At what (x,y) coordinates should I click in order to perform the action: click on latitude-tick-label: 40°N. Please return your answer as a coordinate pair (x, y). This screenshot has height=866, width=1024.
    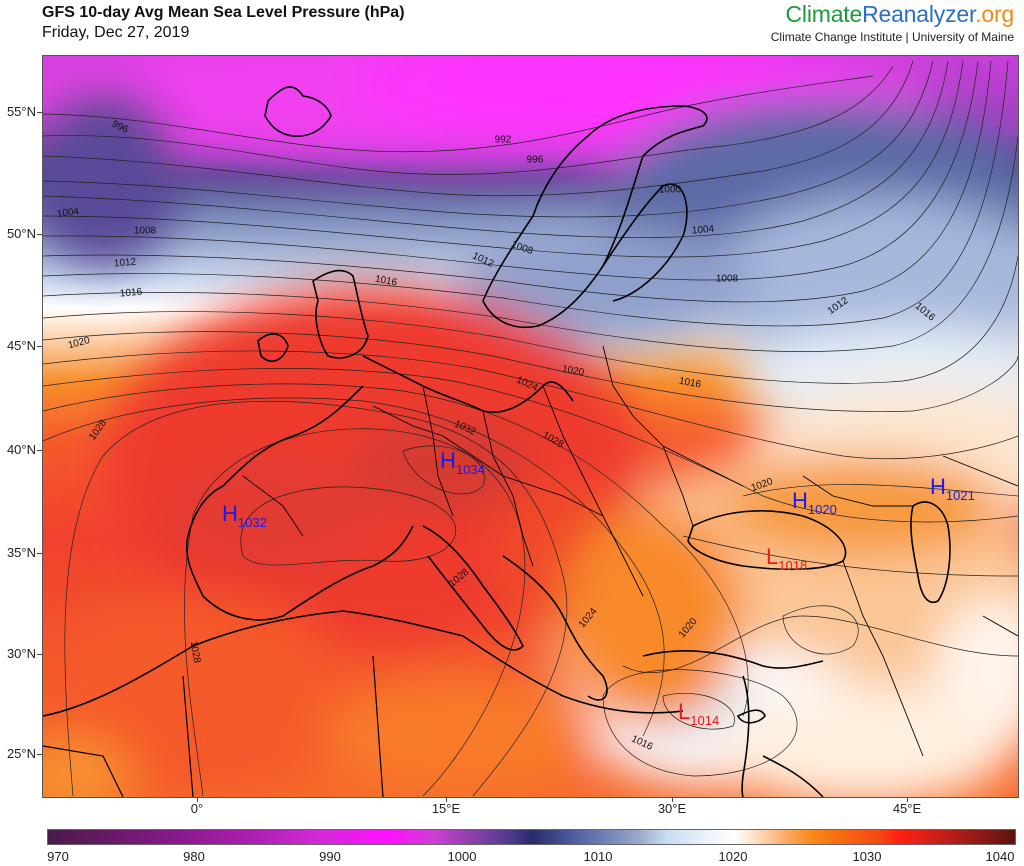
    Looking at the image, I should click on (21, 449).